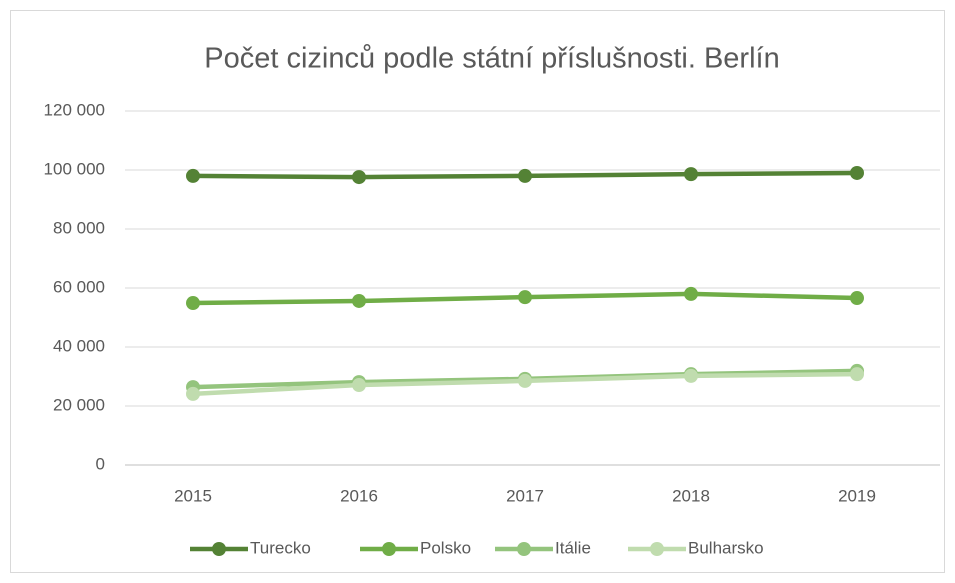 Image resolution: width=955 pixels, height=583 pixels. Describe the element at coordinates (79, 227) in the screenshot. I see `y-tick-label: 80 000` at that location.